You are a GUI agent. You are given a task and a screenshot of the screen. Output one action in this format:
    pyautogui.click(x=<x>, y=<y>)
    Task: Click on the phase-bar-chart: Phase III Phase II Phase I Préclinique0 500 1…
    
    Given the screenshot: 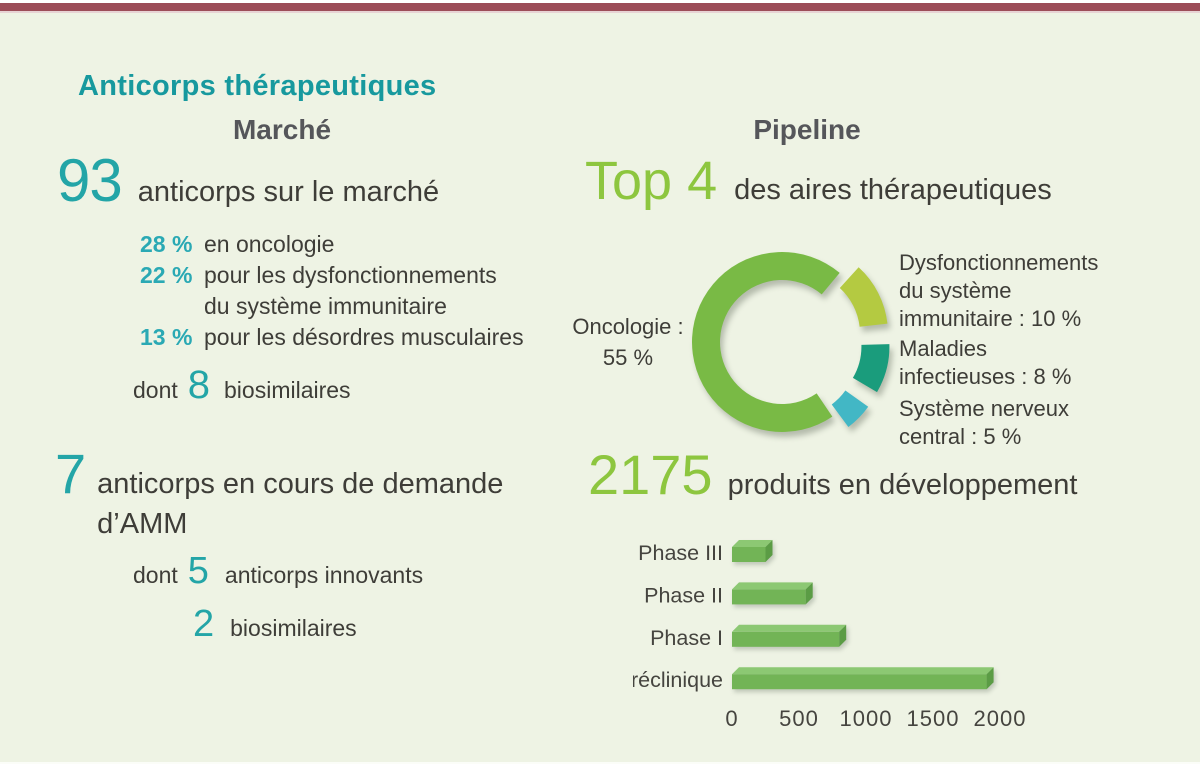 What is the action you would take?
    pyautogui.click(x=830, y=635)
    